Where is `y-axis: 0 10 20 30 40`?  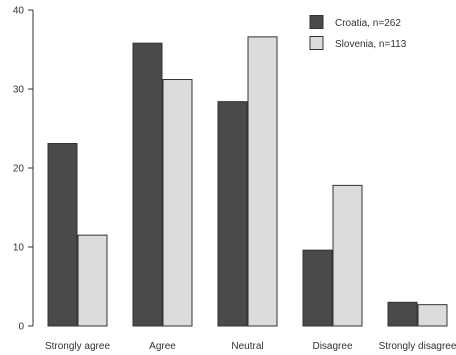
y-axis: 0 10 20 30 40 is located at coordinates (23, 169).